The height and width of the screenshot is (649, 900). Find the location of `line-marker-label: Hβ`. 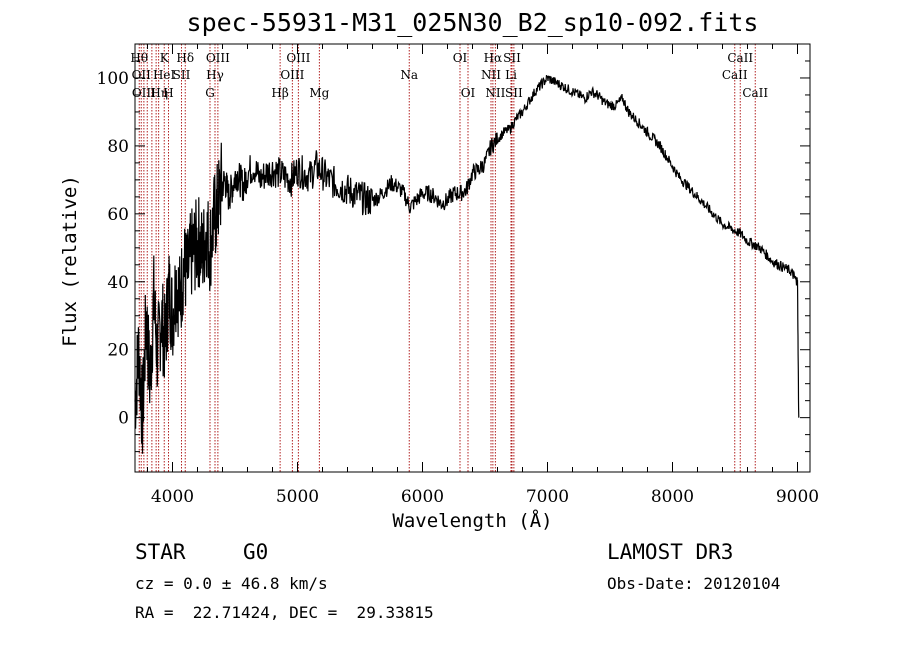

line-marker-label: Hβ is located at coordinates (279, 93).